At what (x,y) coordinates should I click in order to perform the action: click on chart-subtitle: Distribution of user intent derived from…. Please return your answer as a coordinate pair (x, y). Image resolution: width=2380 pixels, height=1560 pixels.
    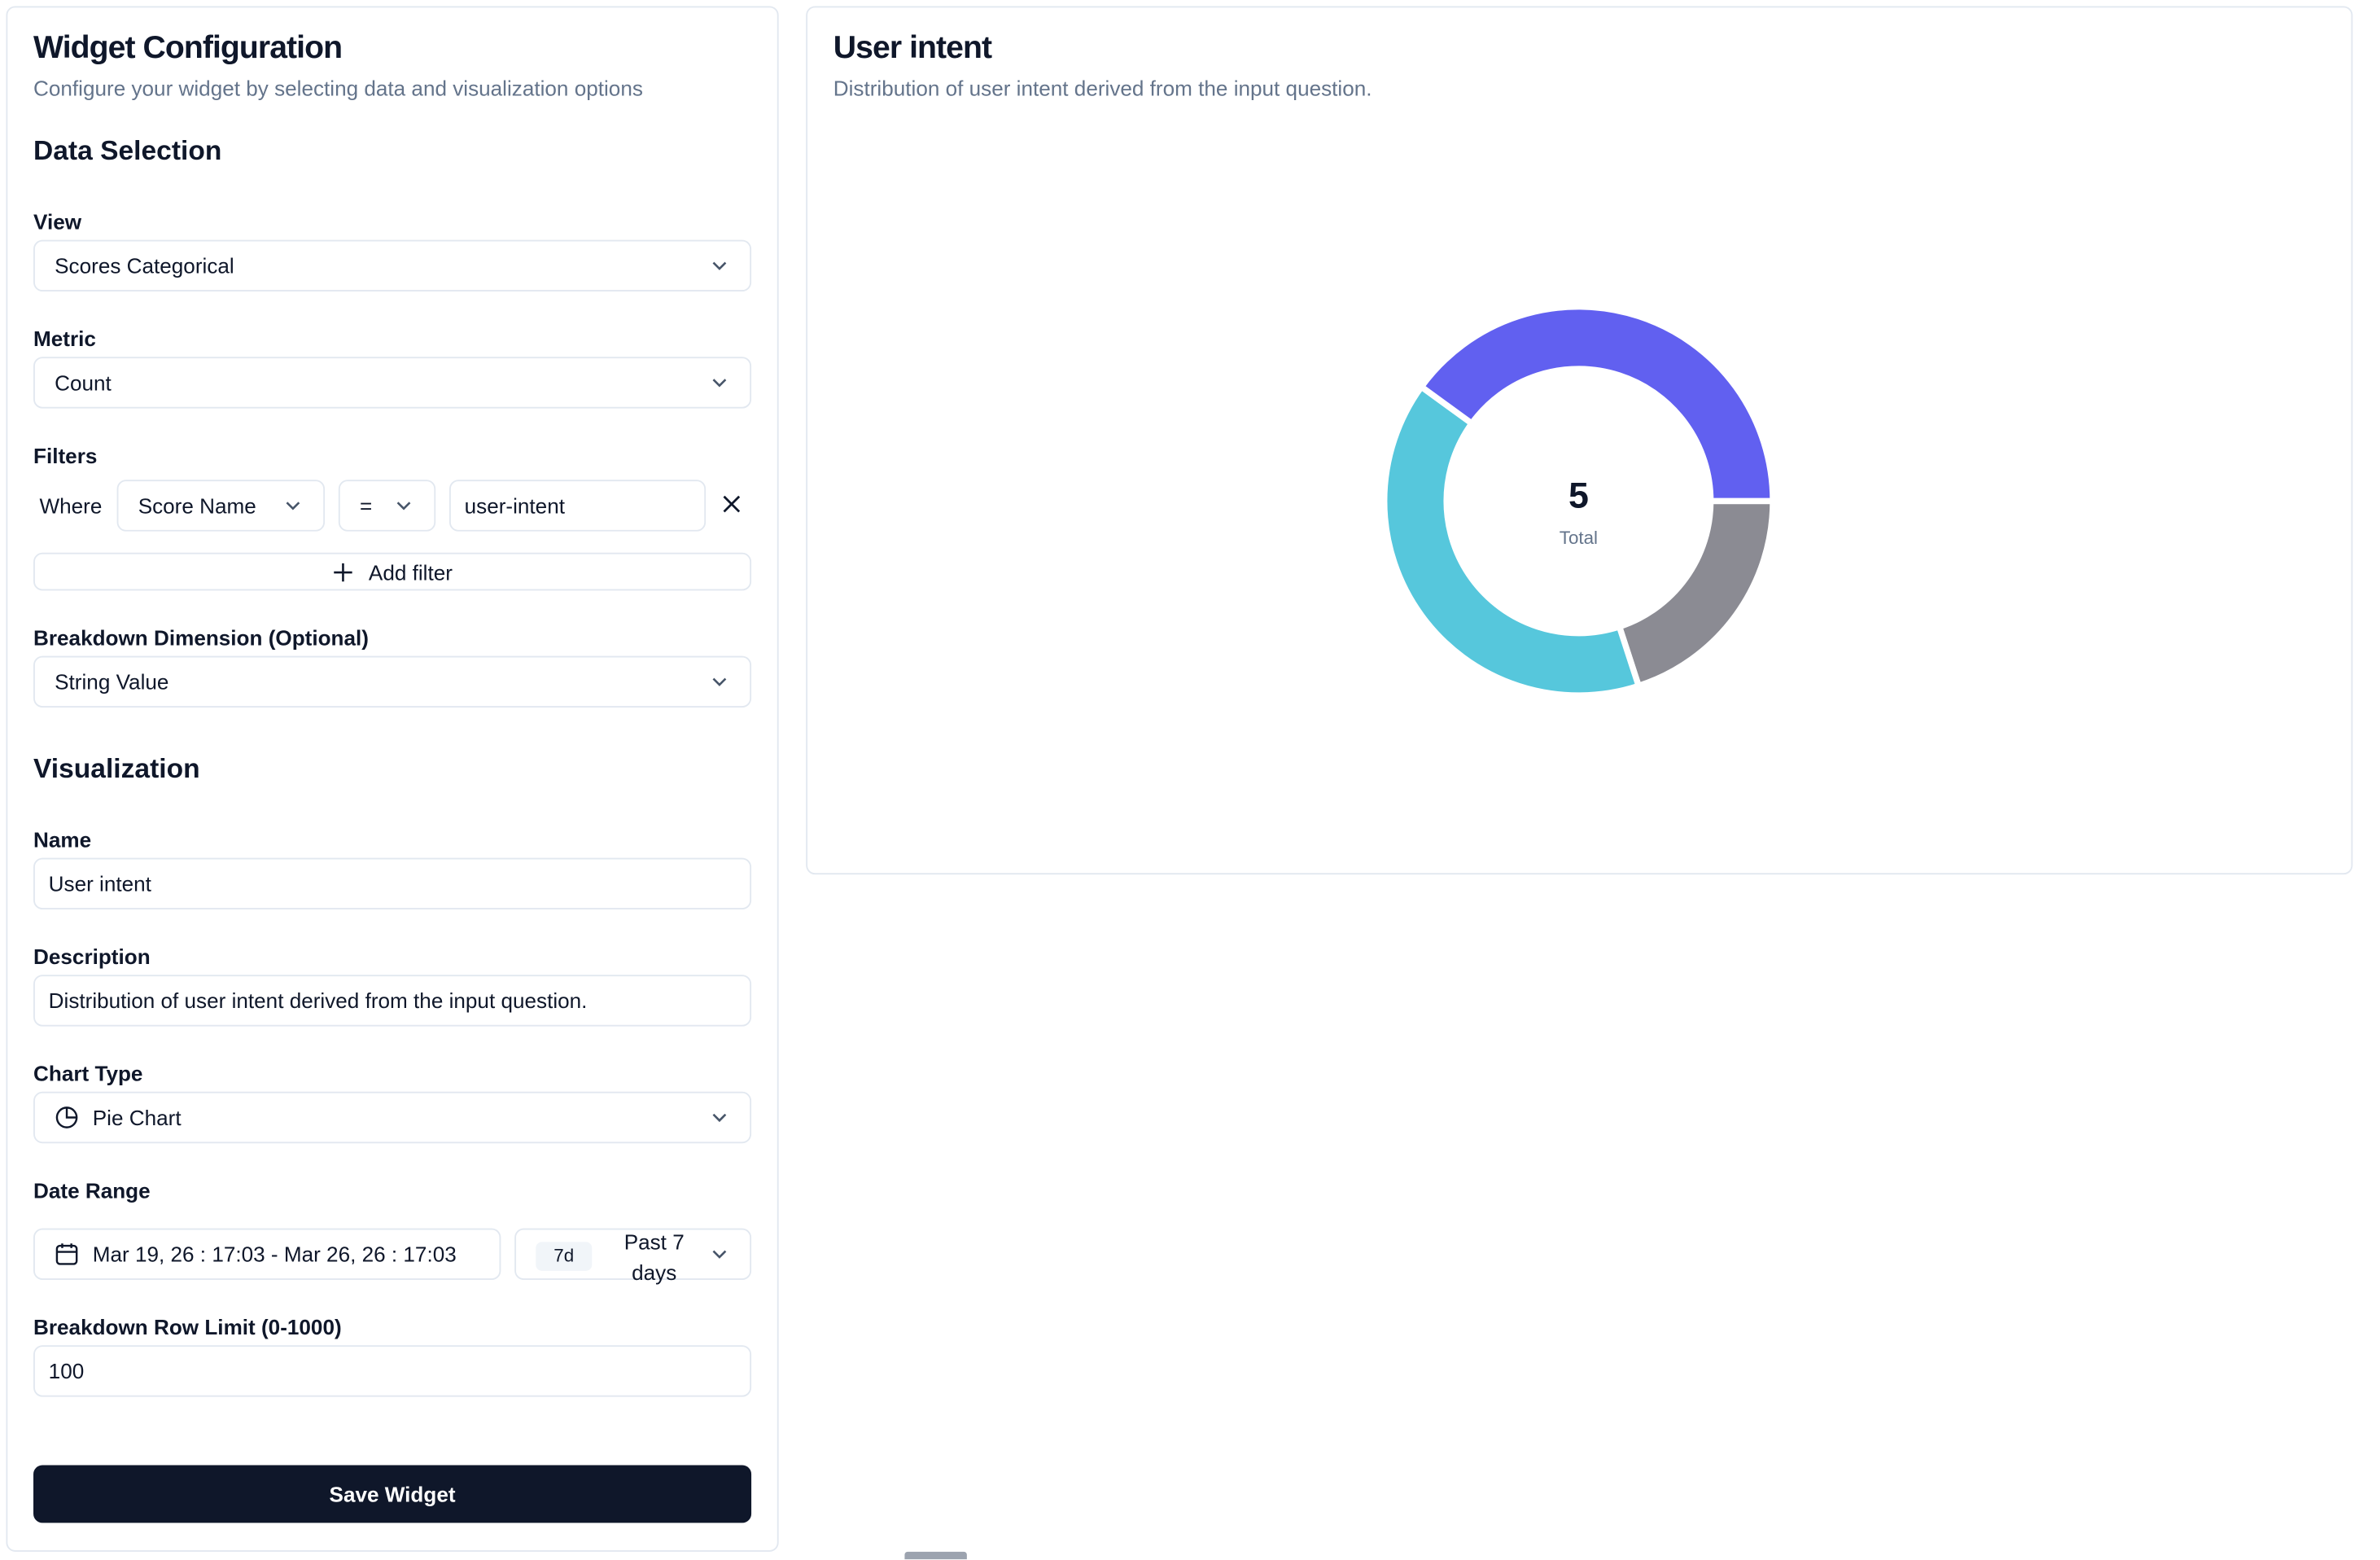
    Looking at the image, I should click on (1102, 88).